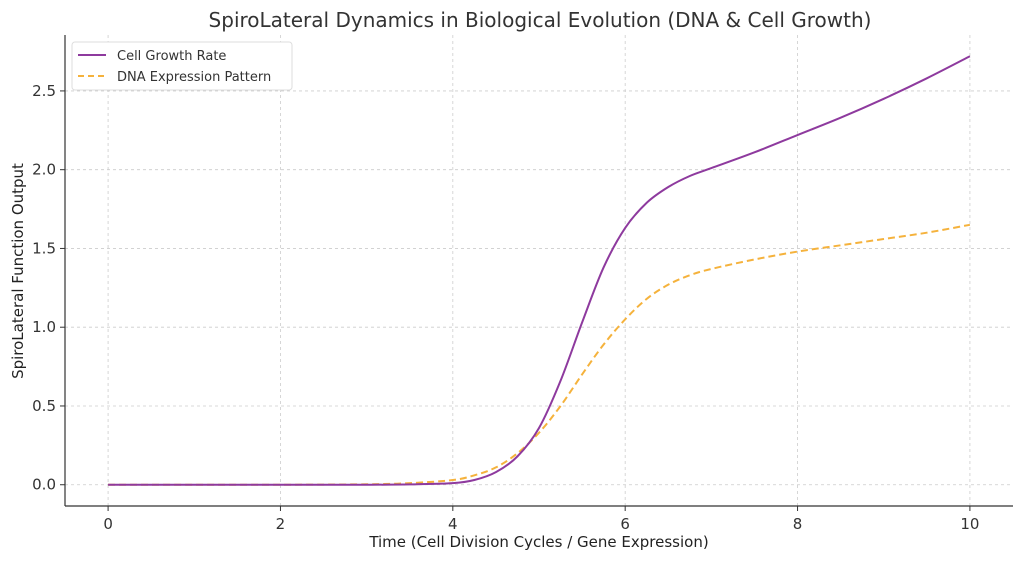  What do you see at coordinates (44, 327) in the screenshot?
I see `y-tick-label: 1.0` at bounding box center [44, 327].